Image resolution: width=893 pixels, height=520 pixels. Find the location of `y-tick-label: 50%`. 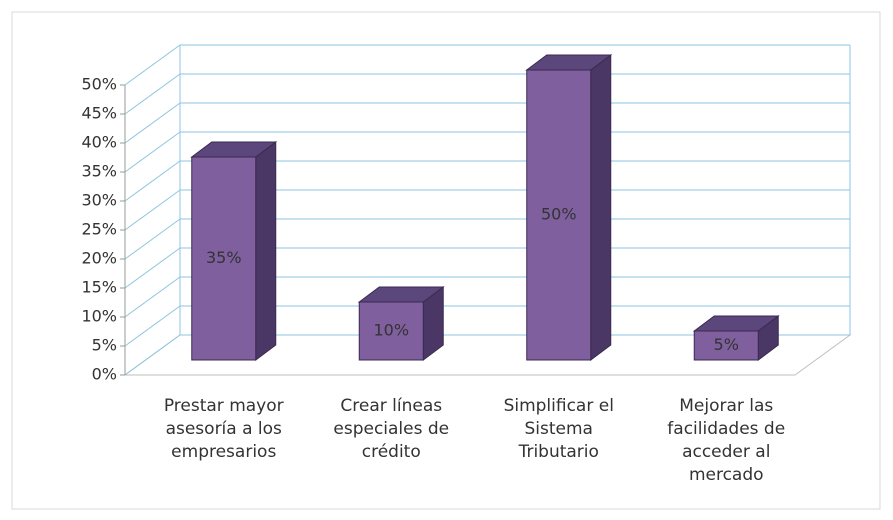

y-tick-label: 50% is located at coordinates (99, 84).